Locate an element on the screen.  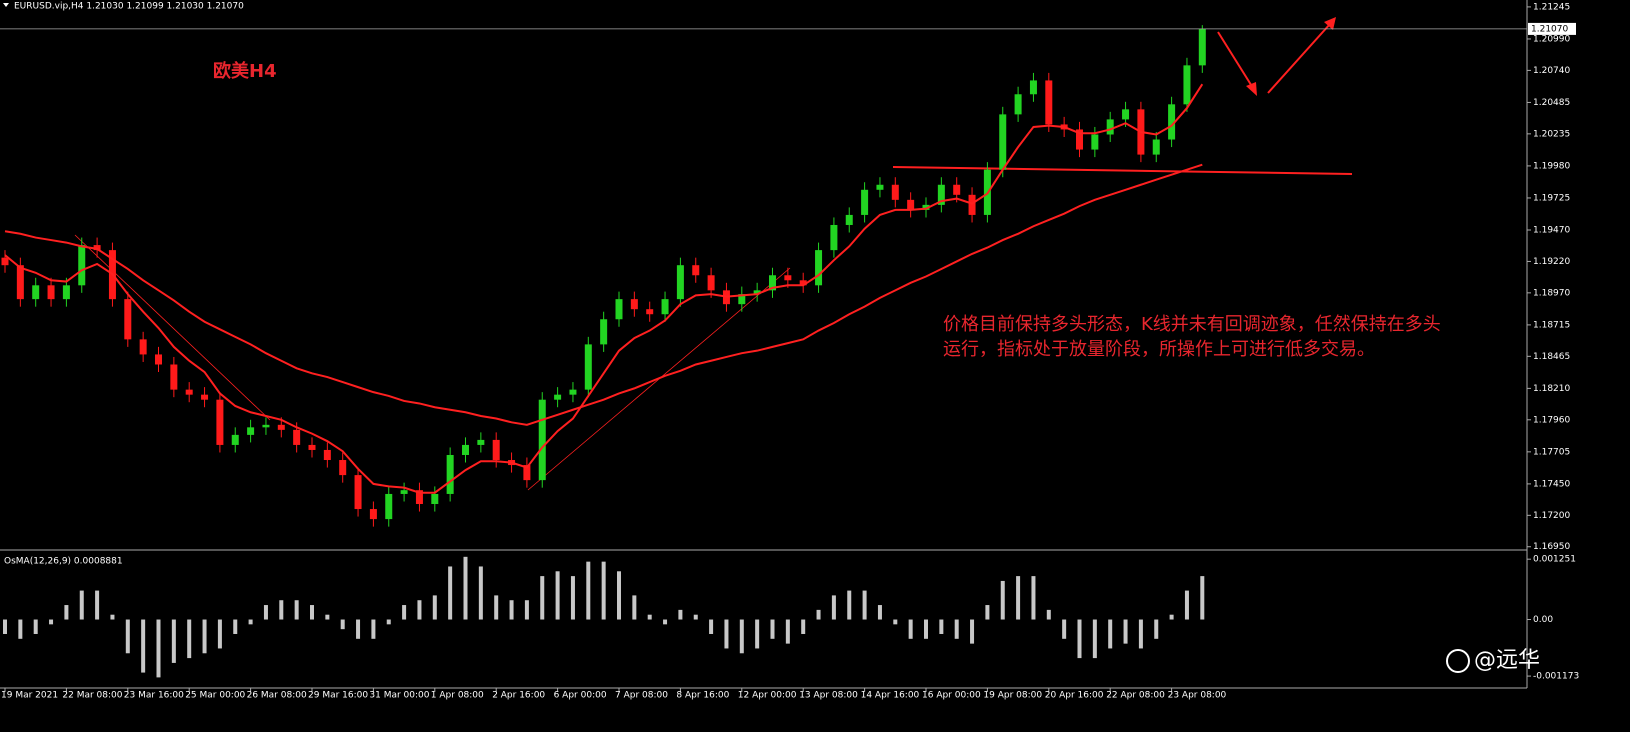
x-tick-label: 19 Mar 2021 is located at coordinates (29, 696).